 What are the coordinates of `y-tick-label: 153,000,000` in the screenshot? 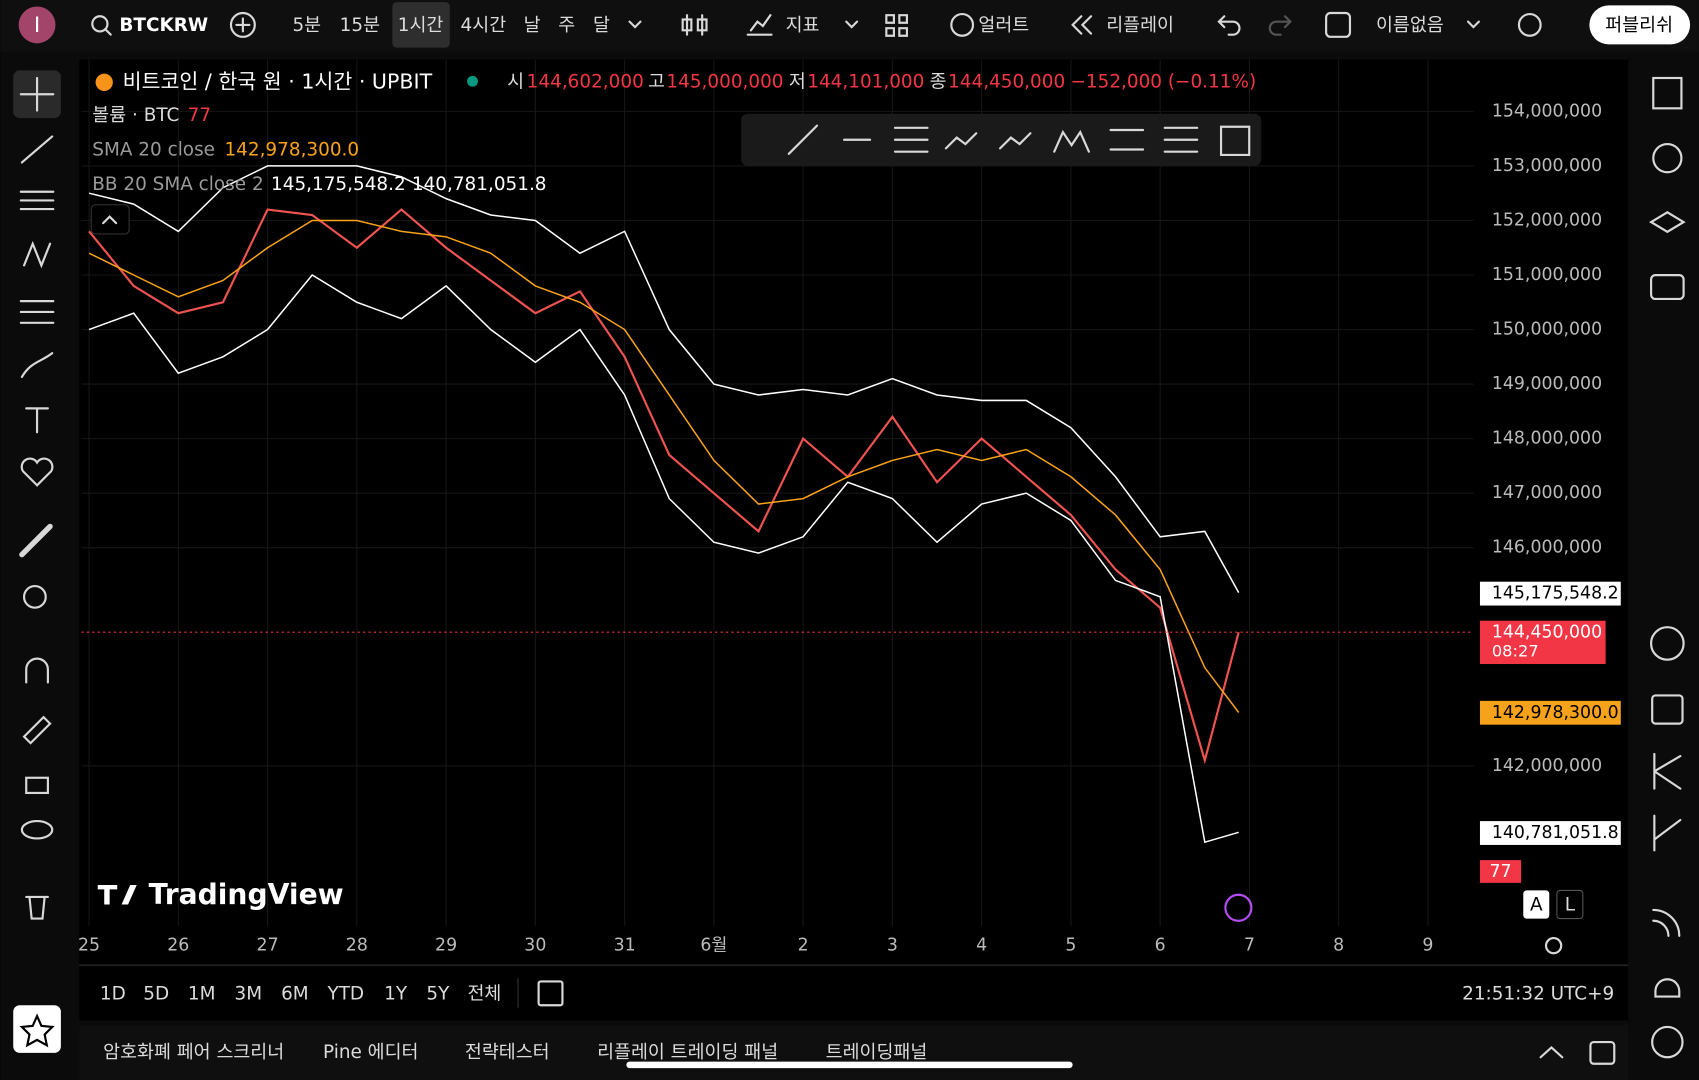 It's located at (1547, 166).